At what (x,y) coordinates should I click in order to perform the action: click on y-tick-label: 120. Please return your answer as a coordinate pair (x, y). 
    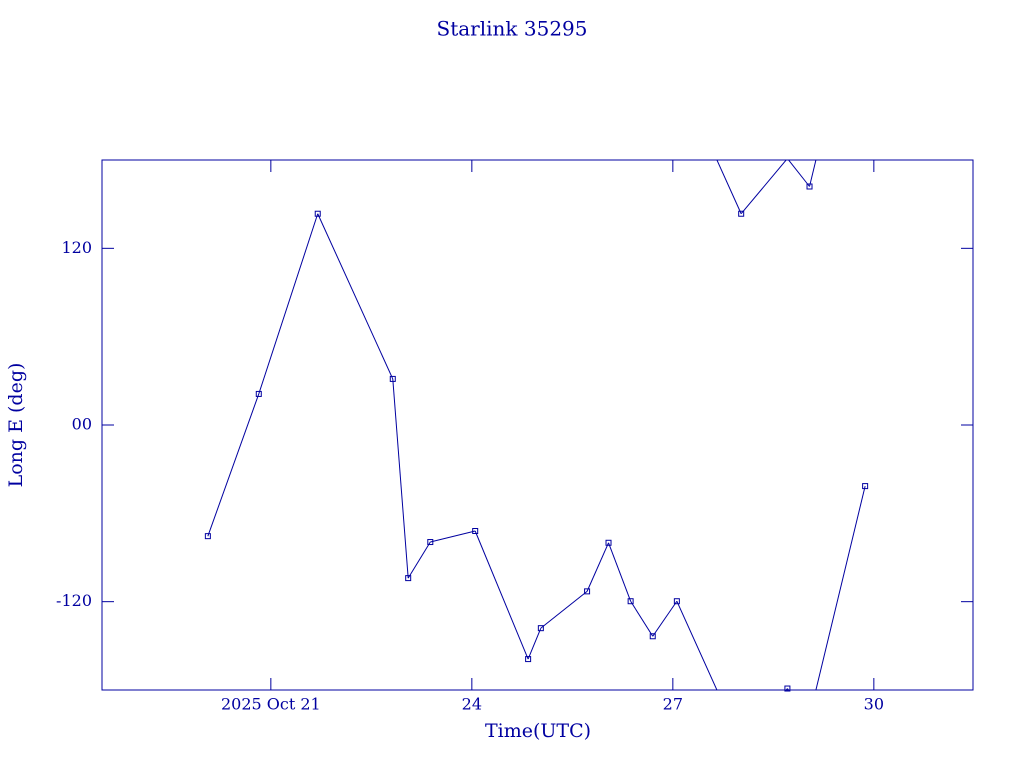
    Looking at the image, I should click on (76, 247).